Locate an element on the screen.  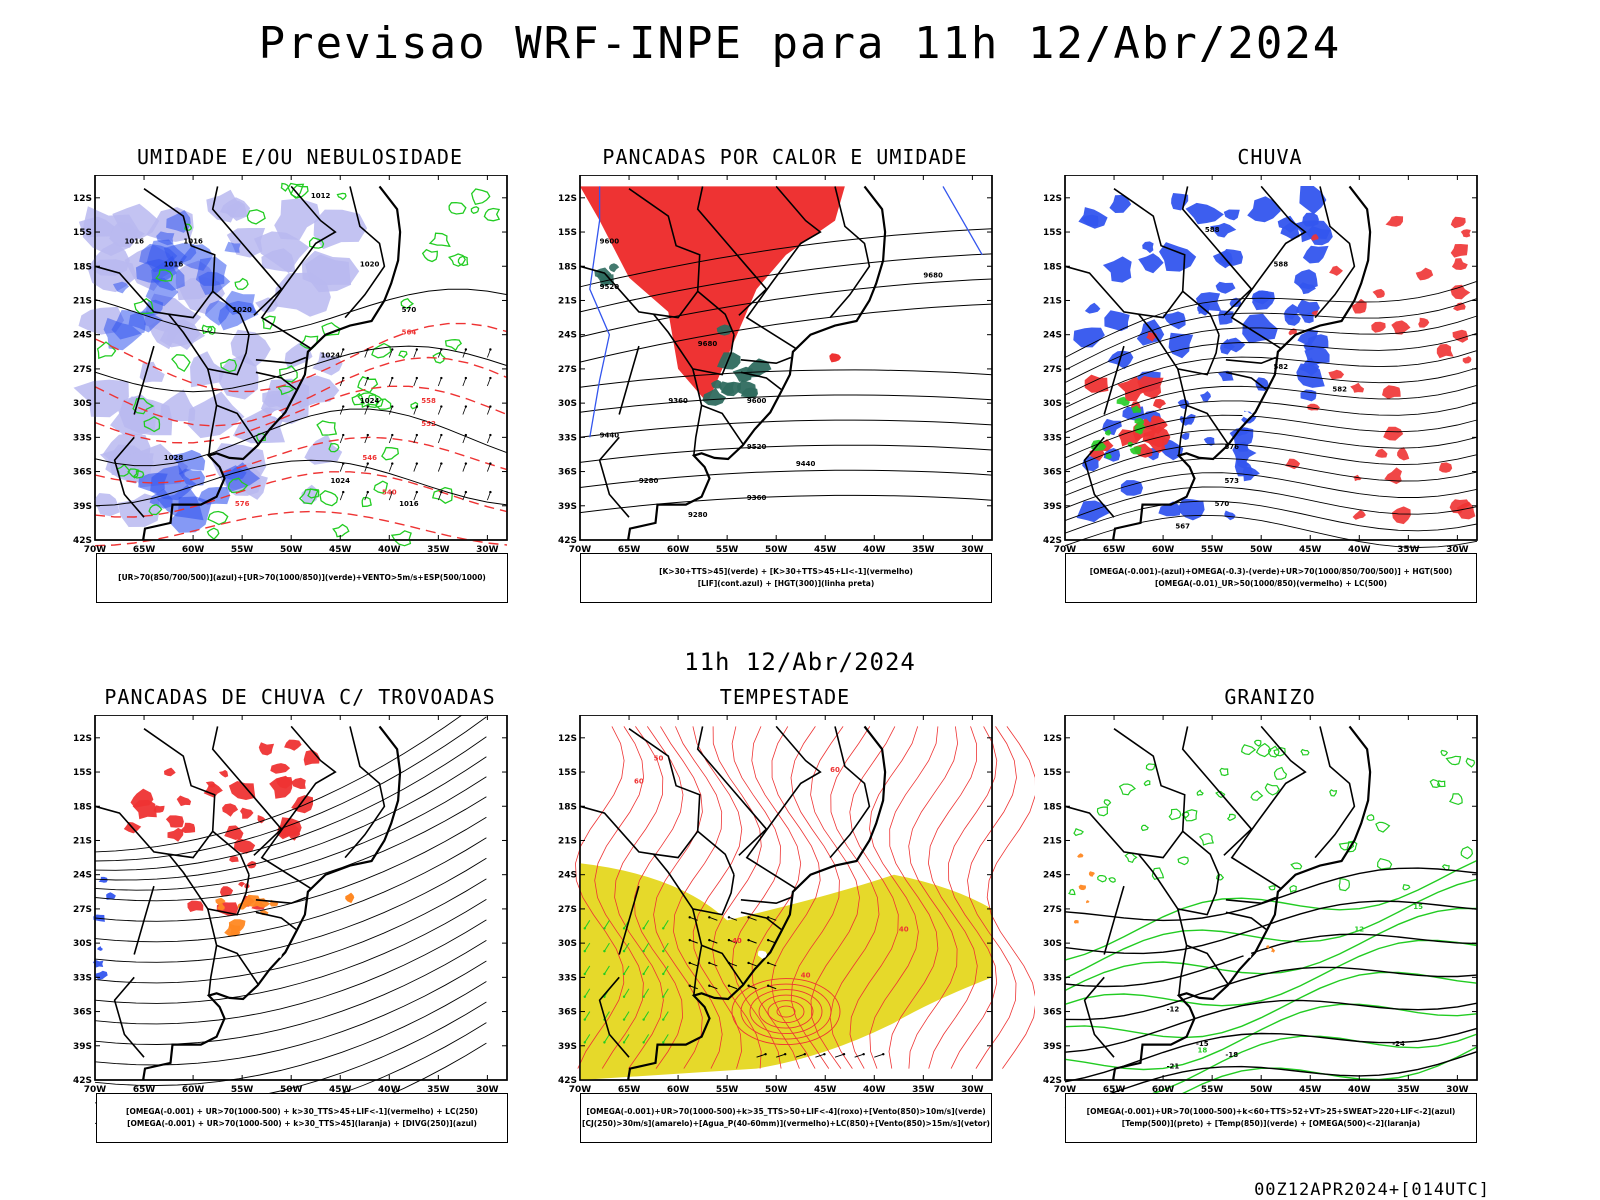
contour-label: 576 is located at coordinates (242, 504).